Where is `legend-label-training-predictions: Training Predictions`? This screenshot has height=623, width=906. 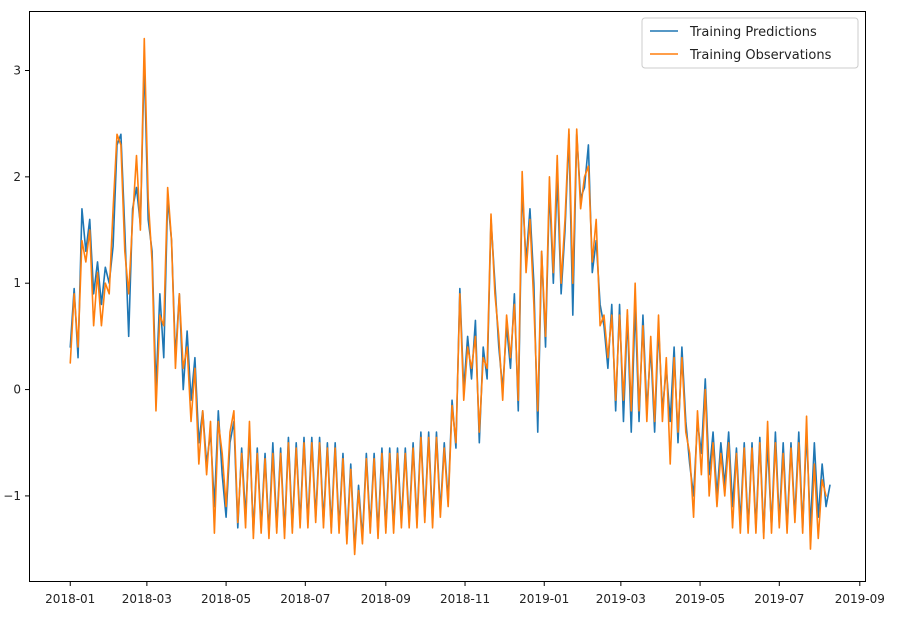
legend-label-training-predictions: Training Predictions is located at coordinates (753, 32).